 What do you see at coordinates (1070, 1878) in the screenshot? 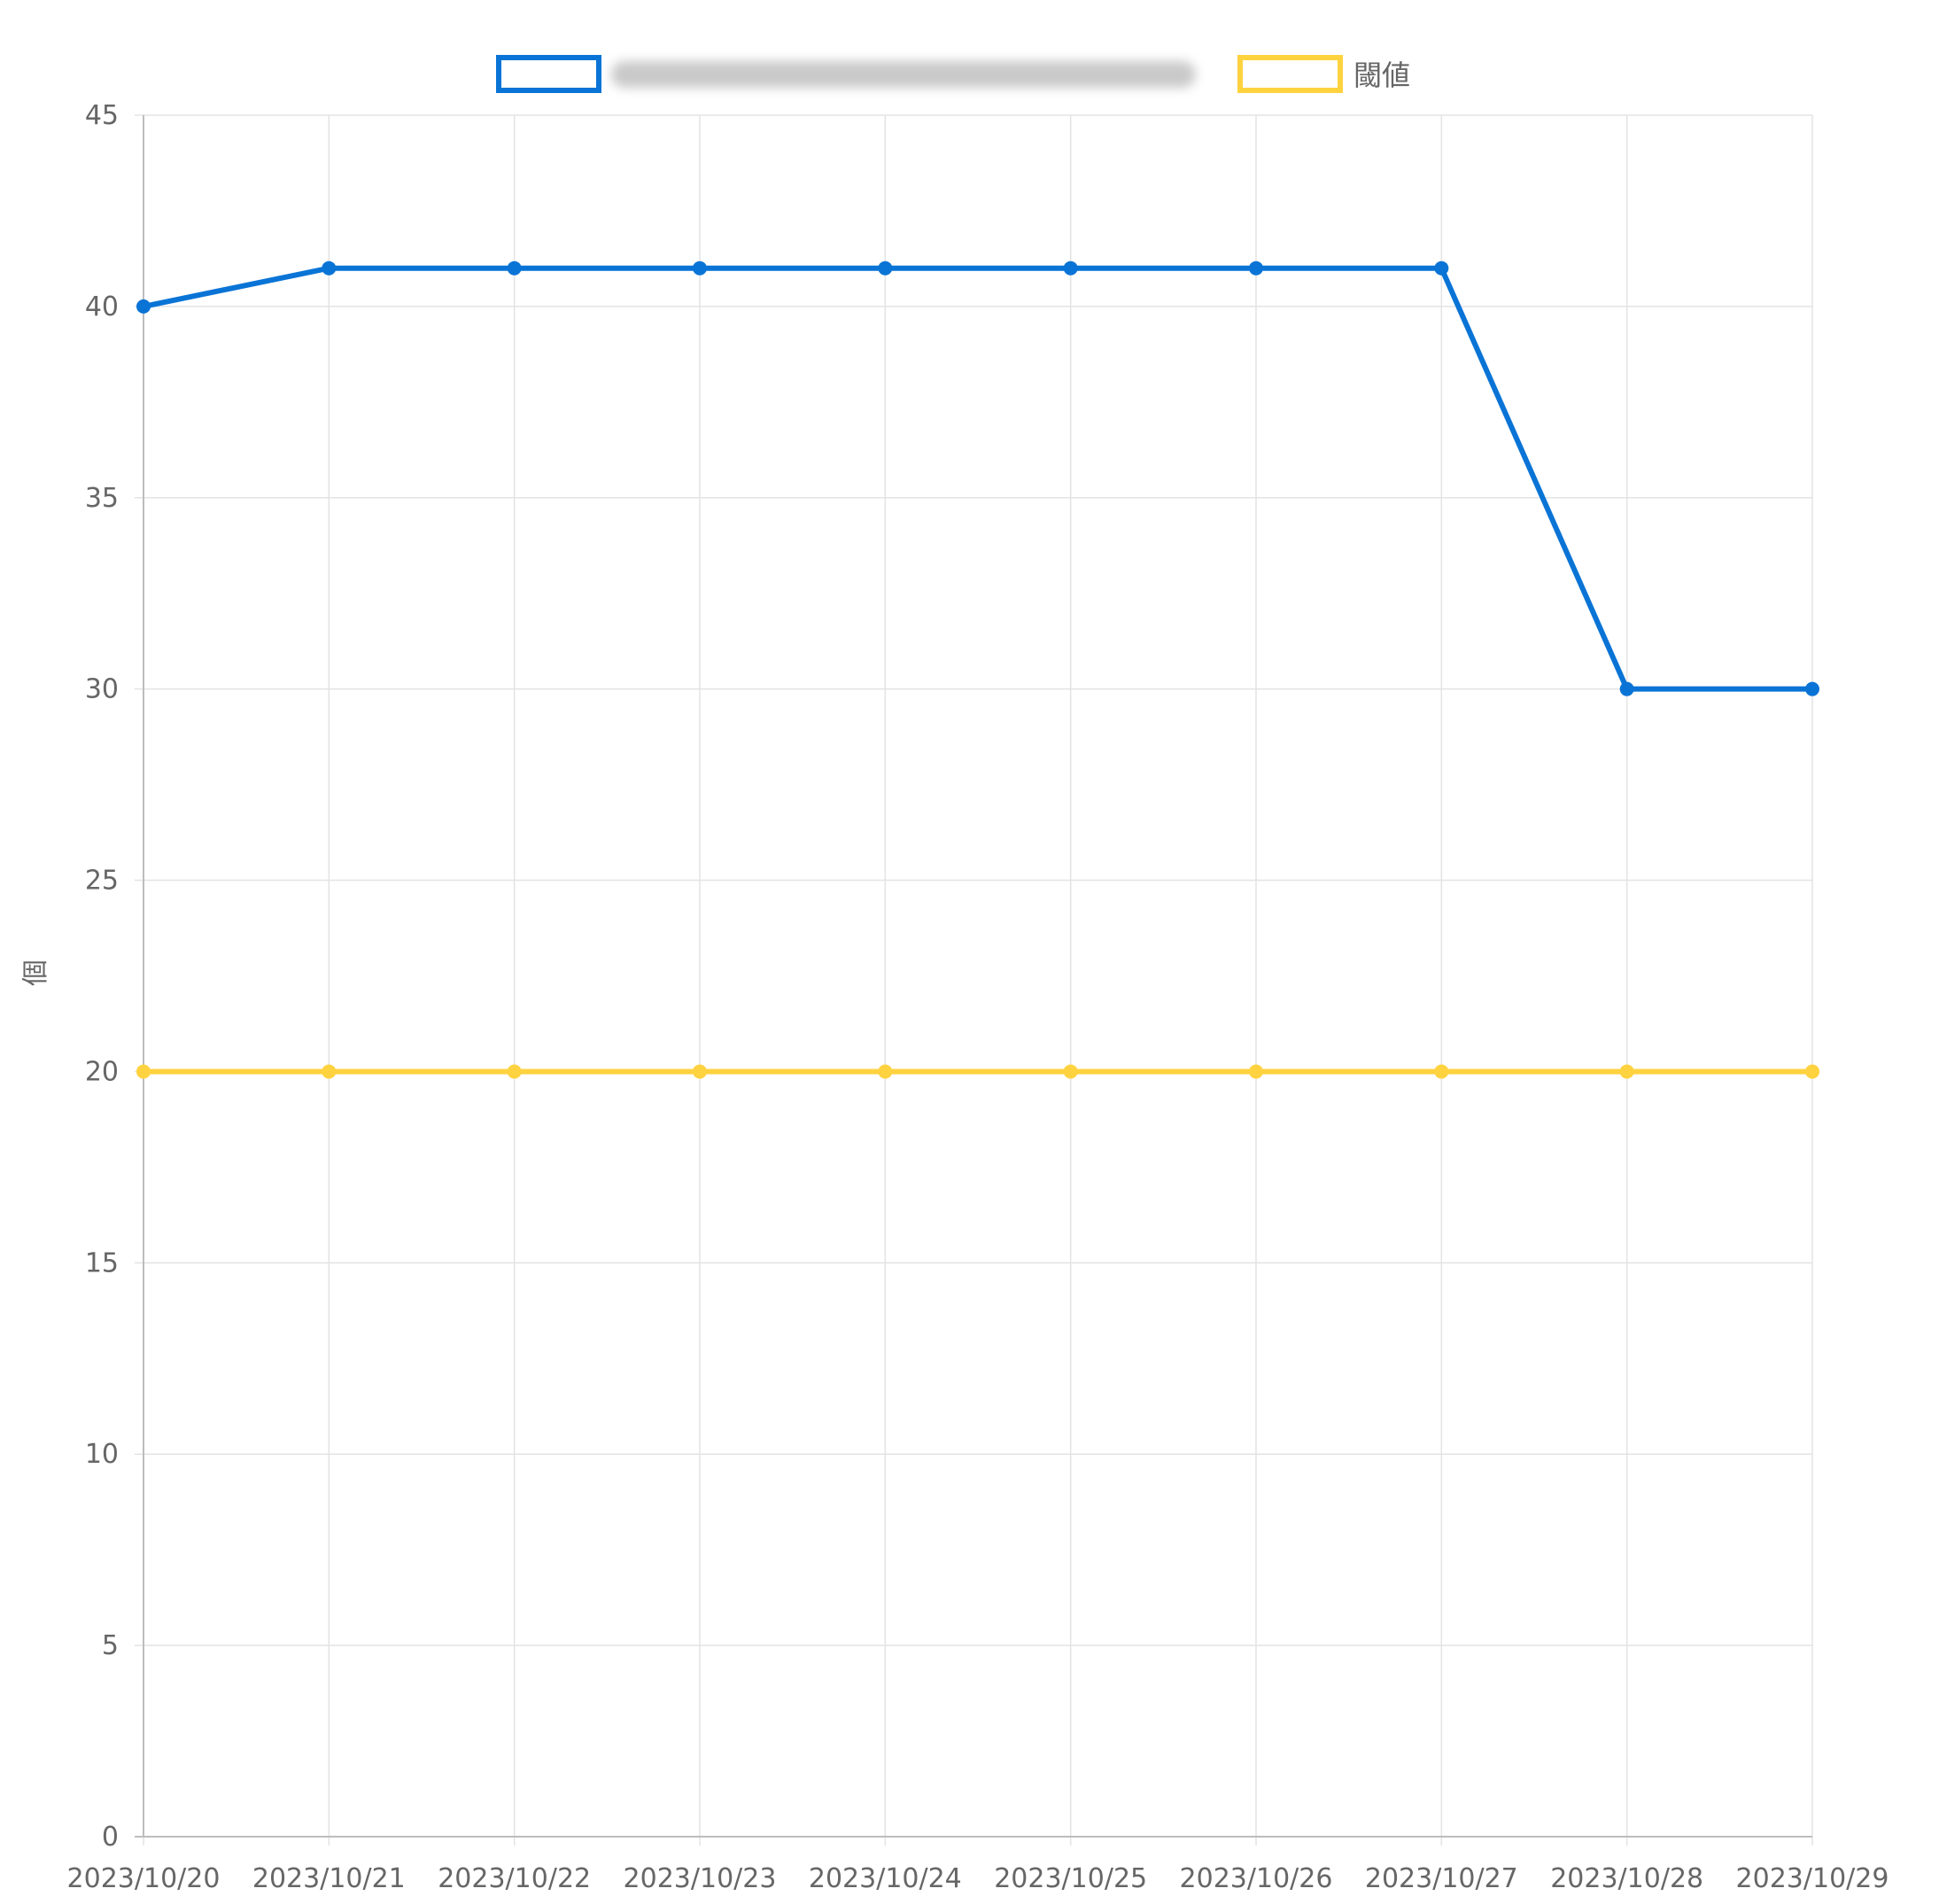
I see `x-tick-label: 2023/10/25` at bounding box center [1070, 1878].